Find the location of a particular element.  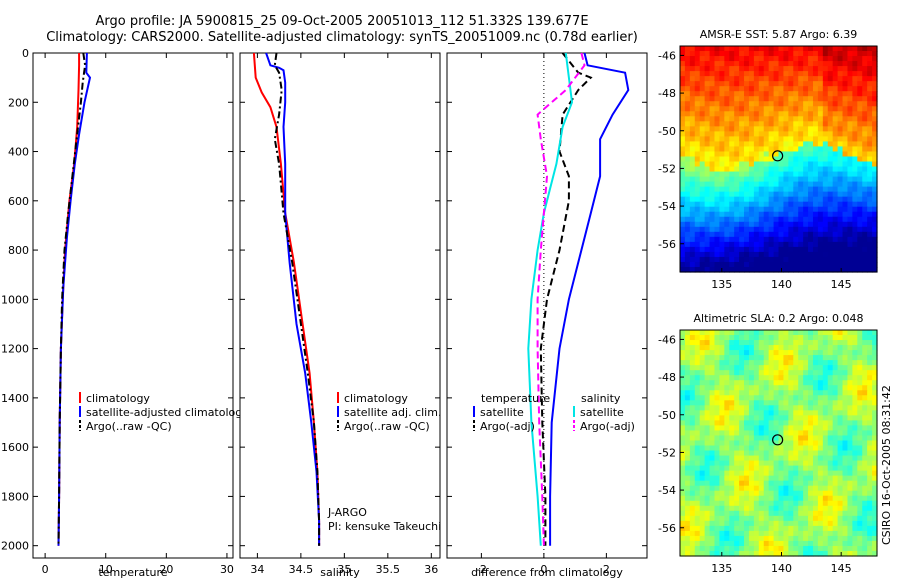

salinity-legend-label: Argo(..raw -QC) is located at coordinates (387, 426).